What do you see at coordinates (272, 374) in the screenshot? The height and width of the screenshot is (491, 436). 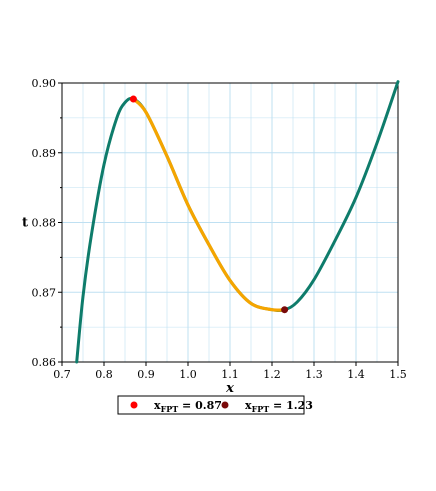 I see `x-tick-label: 1.2` at bounding box center [272, 374].